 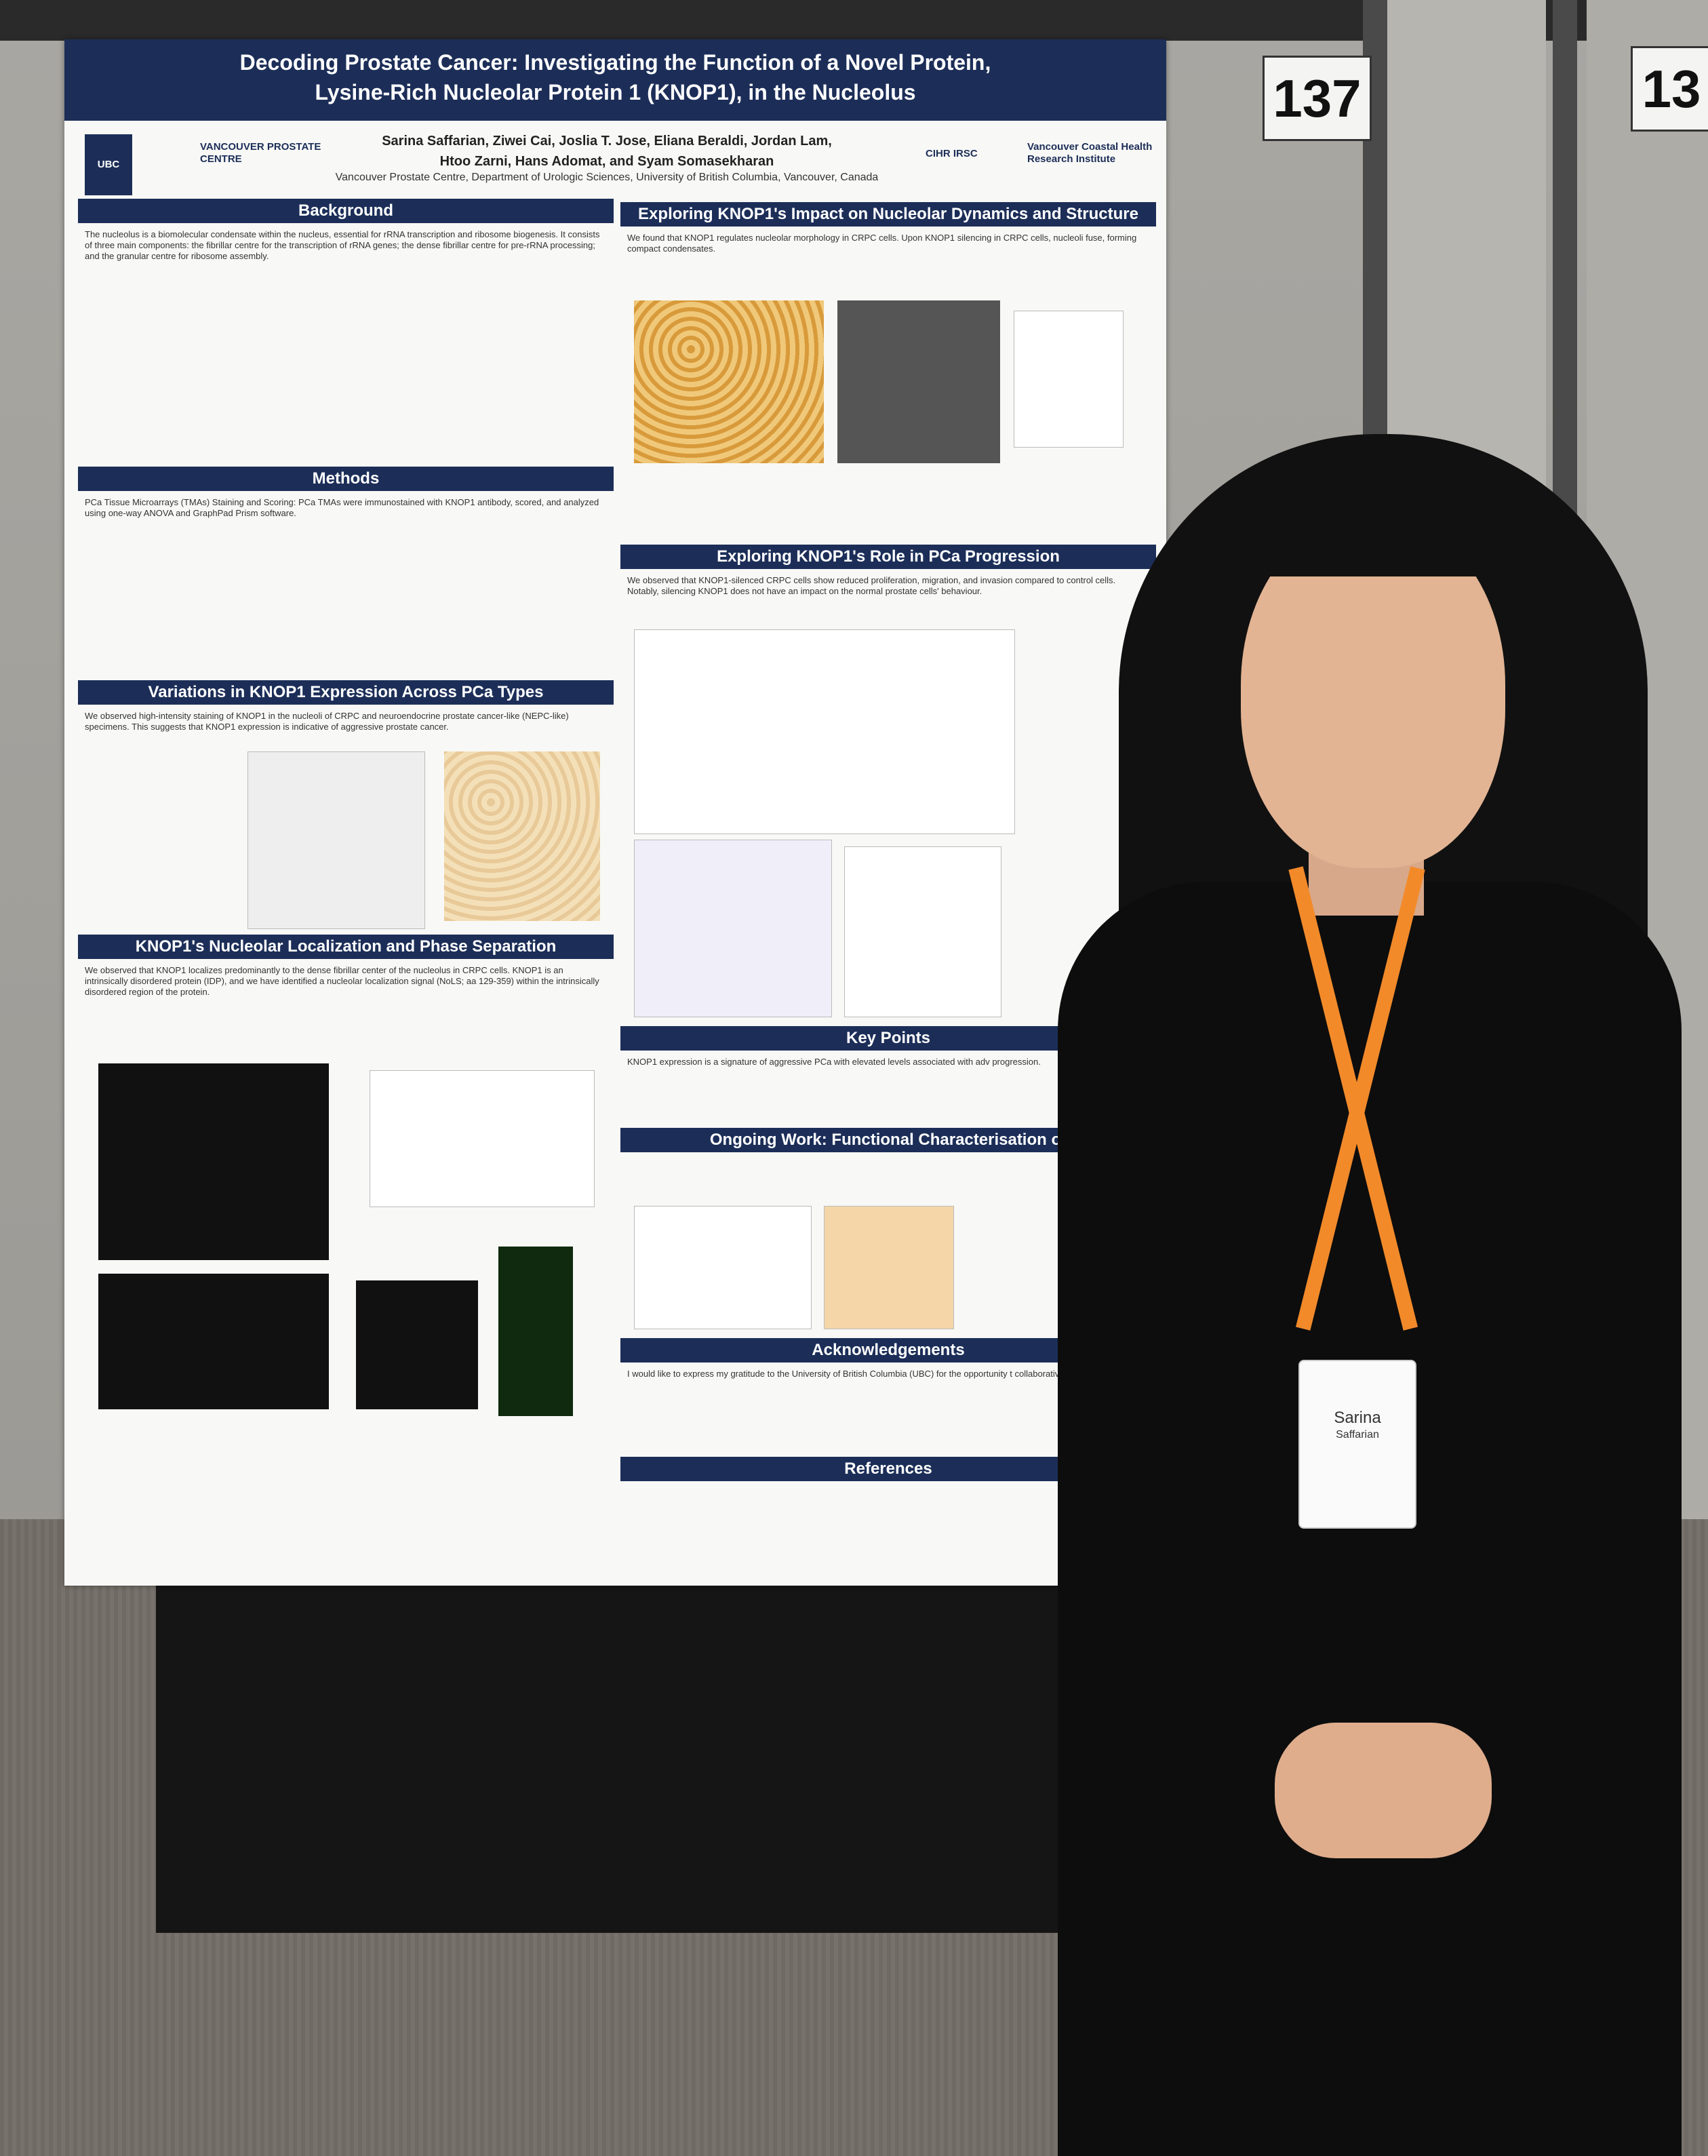 I want to click on vpc-logo: VANCOUVER PROSTATE CENTRE, so click(x=260, y=153).